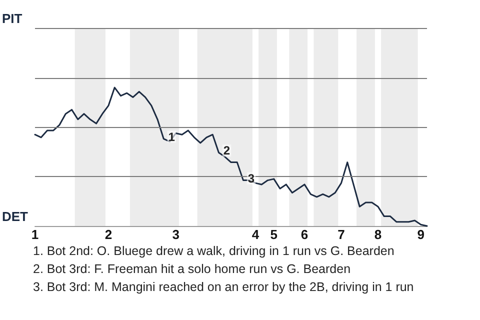 The image size is (480, 320). I want to click on x-tick-label: 6, so click(304, 234).